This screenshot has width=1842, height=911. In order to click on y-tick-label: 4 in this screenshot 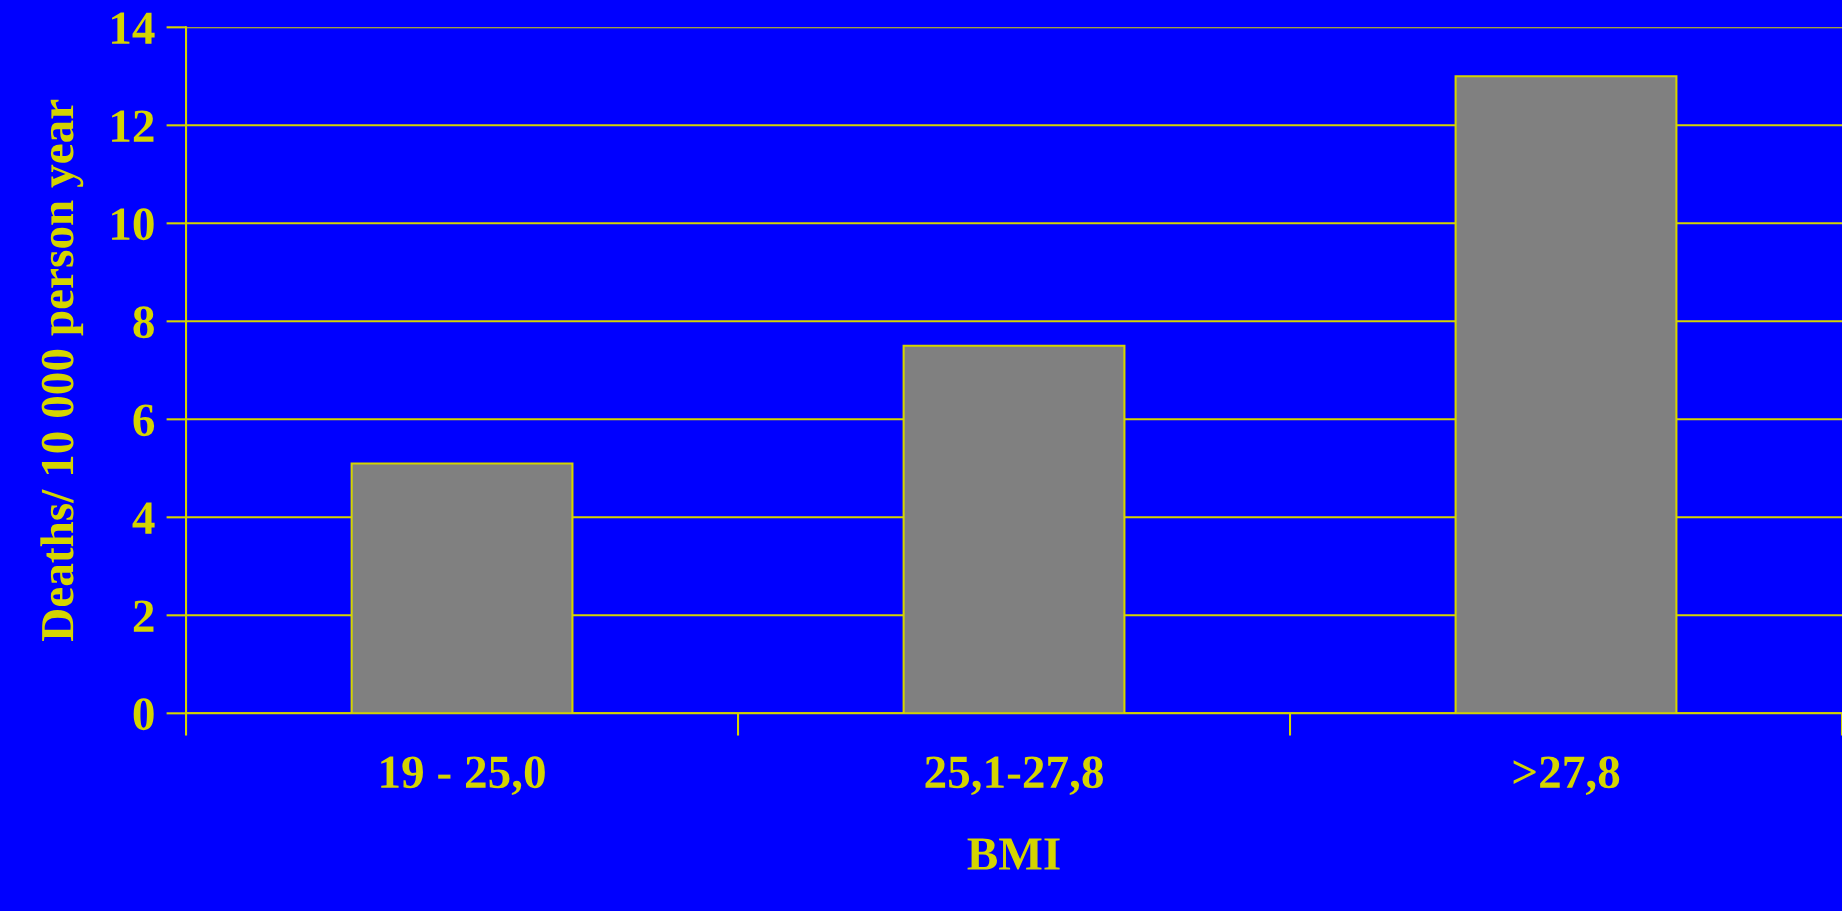, I will do `click(143, 518)`.